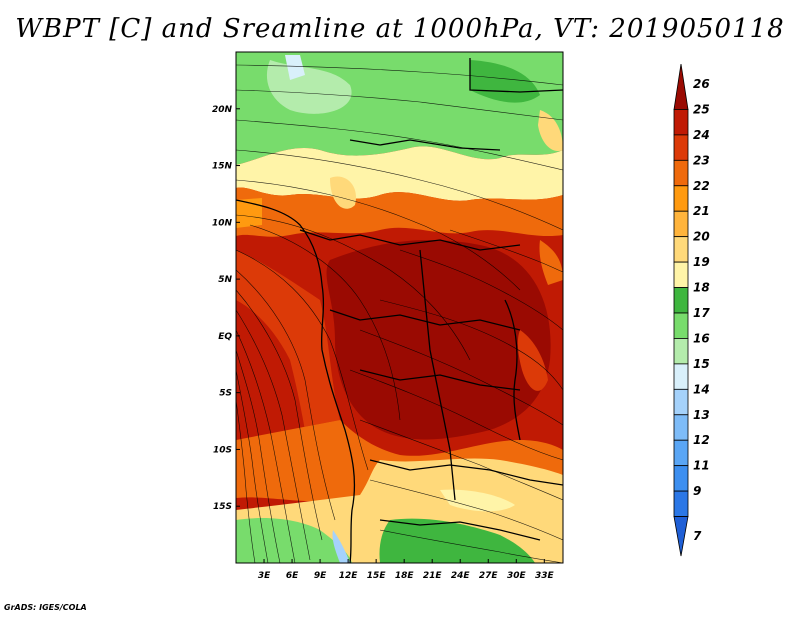 Image resolution: width=800 pixels, height=618 pixels. What do you see at coordinates (292, 576) in the screenshot?
I see `lon-tick-label: 6E` at bounding box center [292, 576].